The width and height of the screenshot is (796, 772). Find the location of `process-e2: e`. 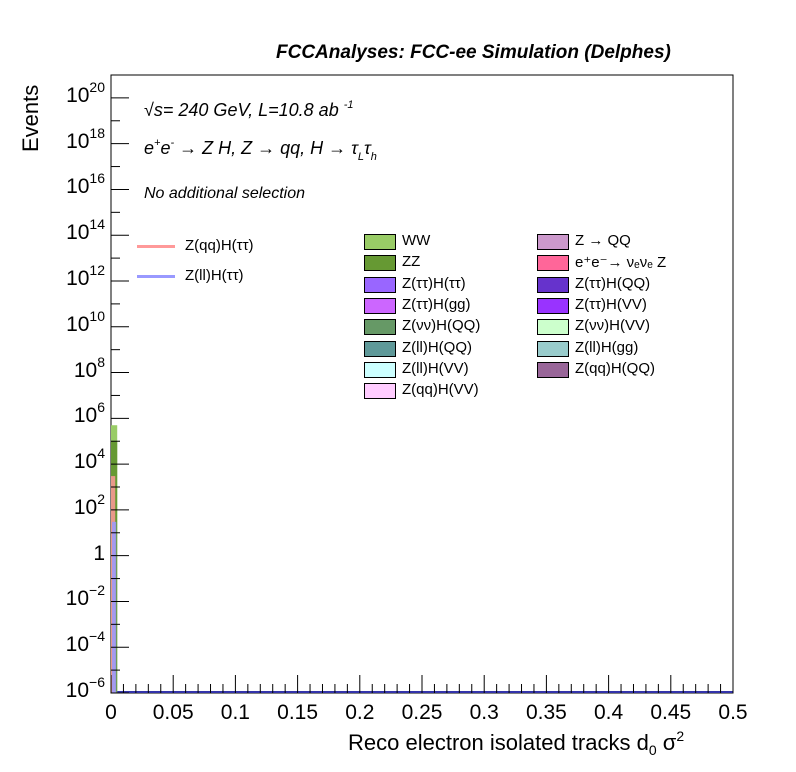

process-e2: e is located at coordinates (165, 148).